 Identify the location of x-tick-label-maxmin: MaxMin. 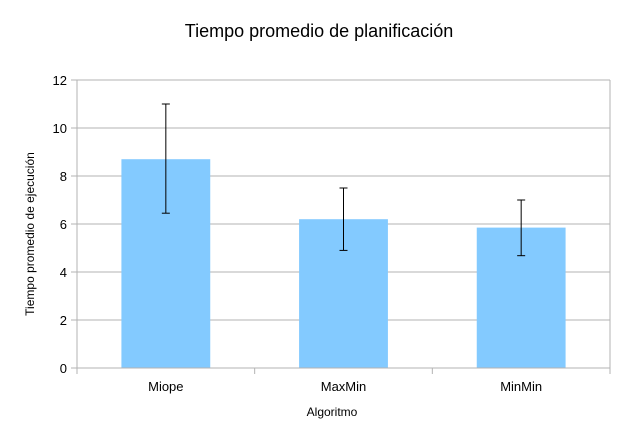
(344, 386).